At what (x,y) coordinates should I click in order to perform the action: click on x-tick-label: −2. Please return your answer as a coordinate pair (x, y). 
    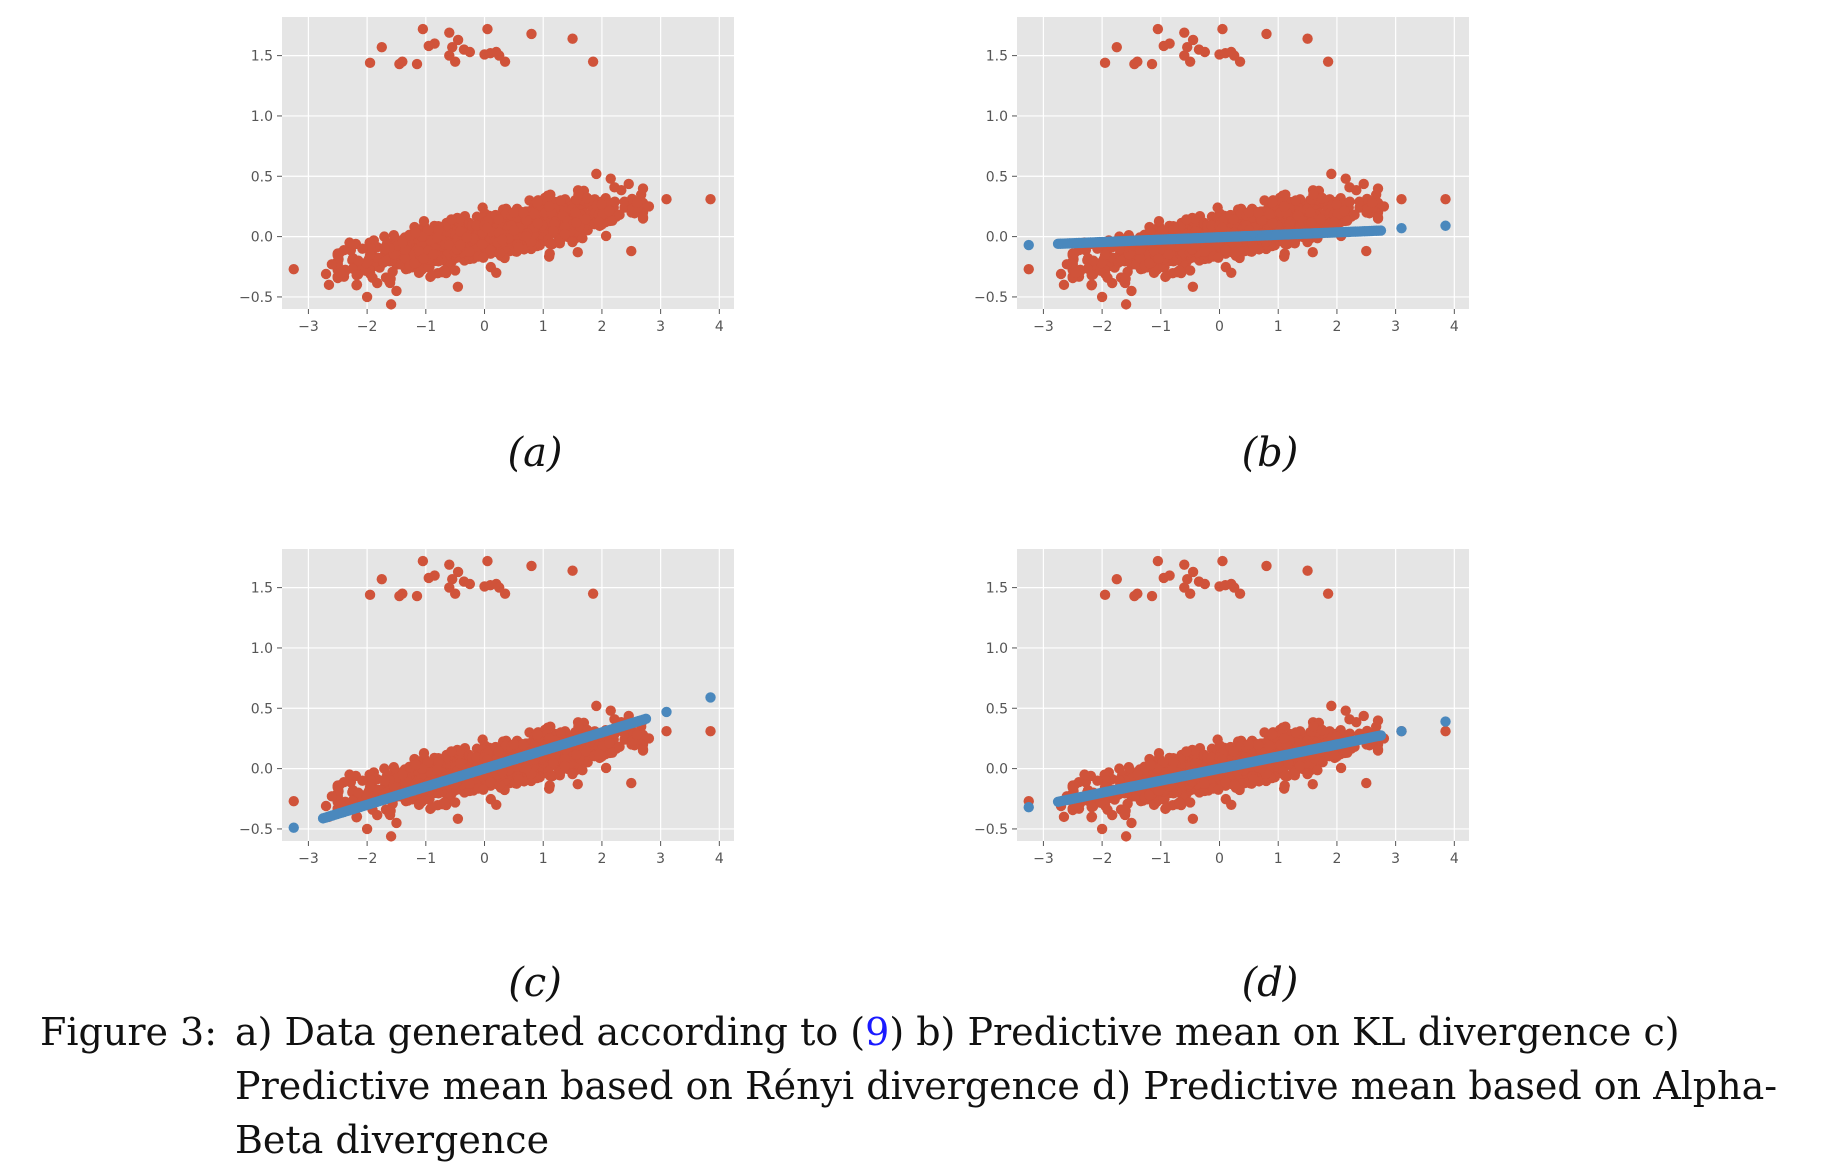
    Looking at the image, I should click on (1102, 327).